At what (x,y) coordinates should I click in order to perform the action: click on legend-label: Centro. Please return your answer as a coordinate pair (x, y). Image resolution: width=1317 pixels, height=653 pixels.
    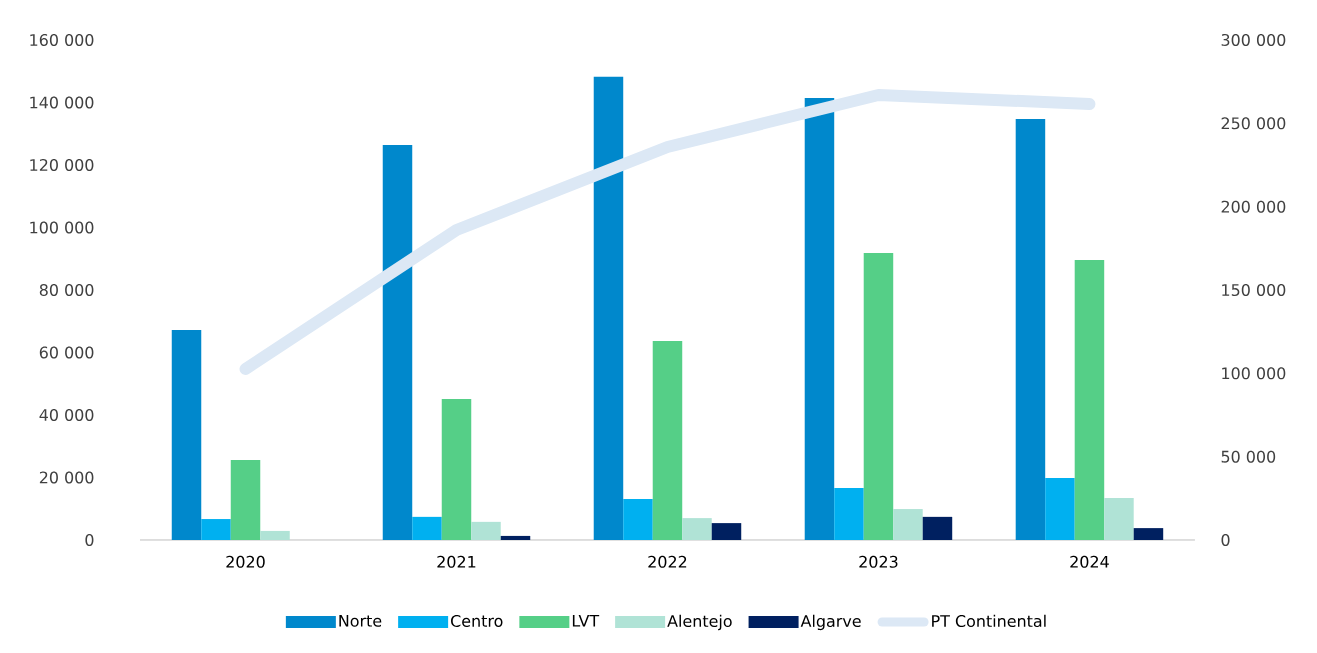
    Looking at the image, I should click on (477, 620).